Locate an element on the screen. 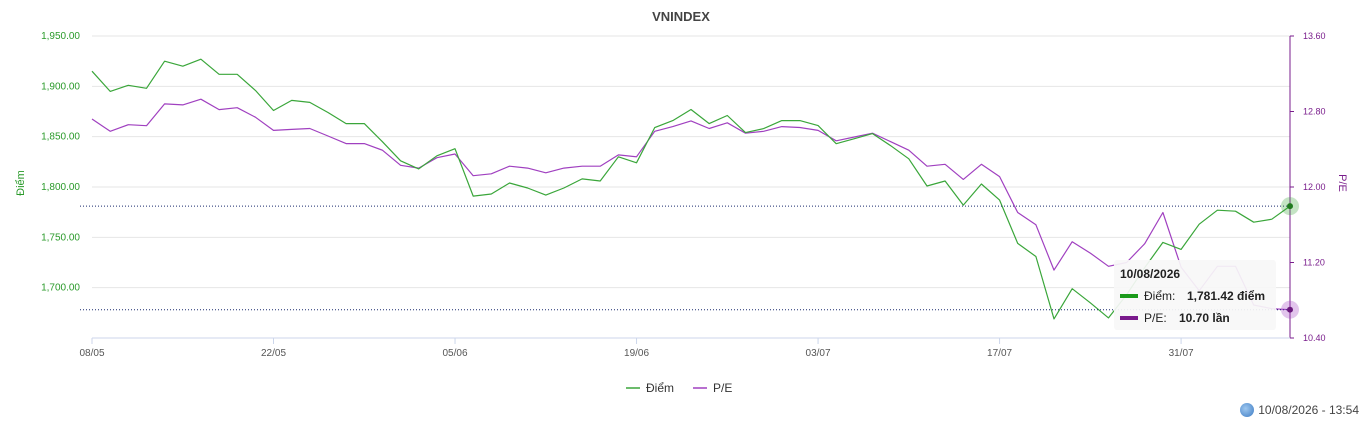 The width and height of the screenshot is (1371, 423). tooltip-box is located at coordinates (1195, 295).